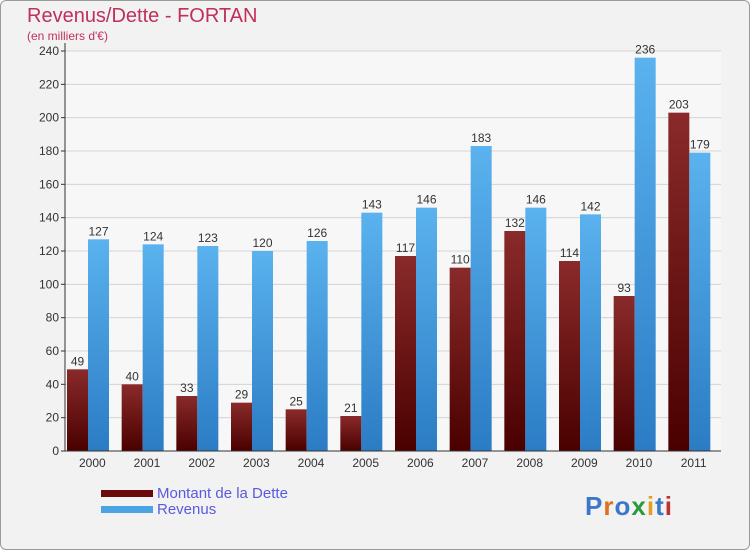 The height and width of the screenshot is (550, 750). Describe the element at coordinates (49, 218) in the screenshot. I see `y-tick-label: 140` at that location.